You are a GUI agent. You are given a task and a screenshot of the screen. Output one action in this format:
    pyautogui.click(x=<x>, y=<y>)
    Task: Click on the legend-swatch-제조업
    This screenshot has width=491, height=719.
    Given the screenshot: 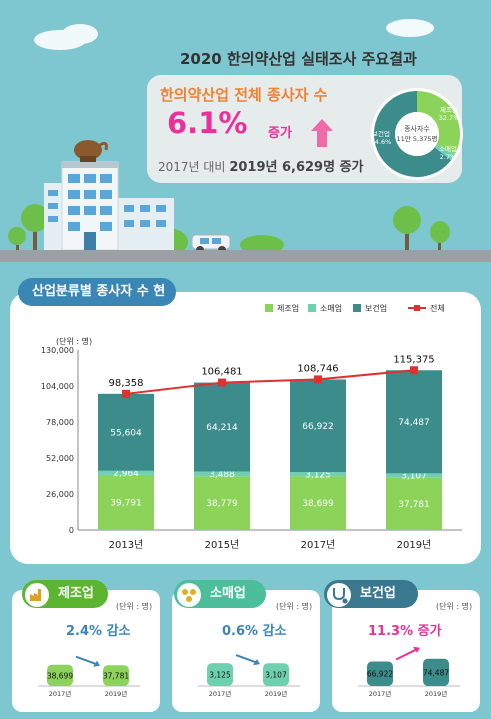 What is the action you would take?
    pyautogui.click(x=269, y=308)
    